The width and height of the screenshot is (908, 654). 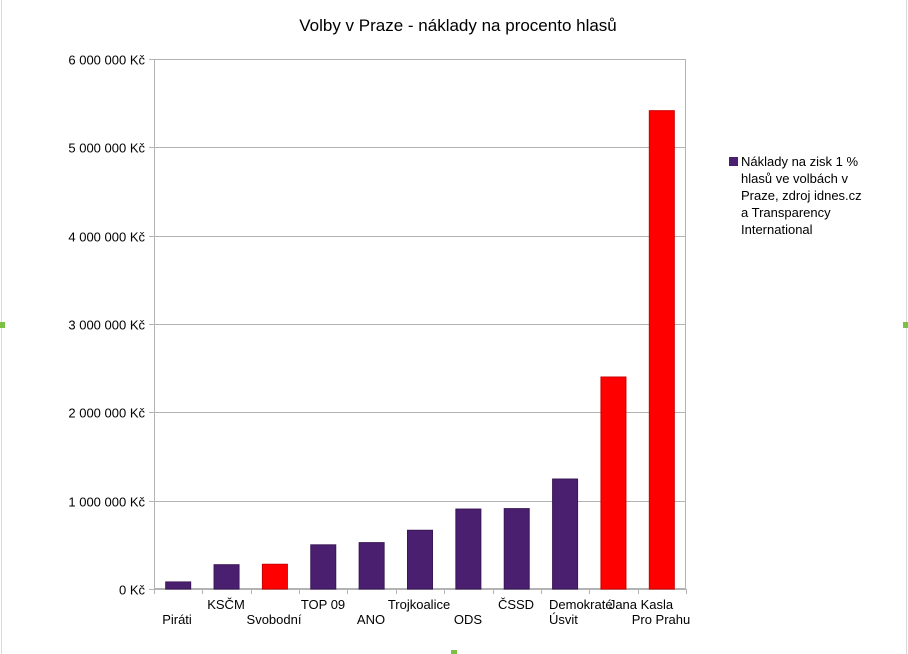 I want to click on category-label: ČSSD, so click(x=516, y=604).